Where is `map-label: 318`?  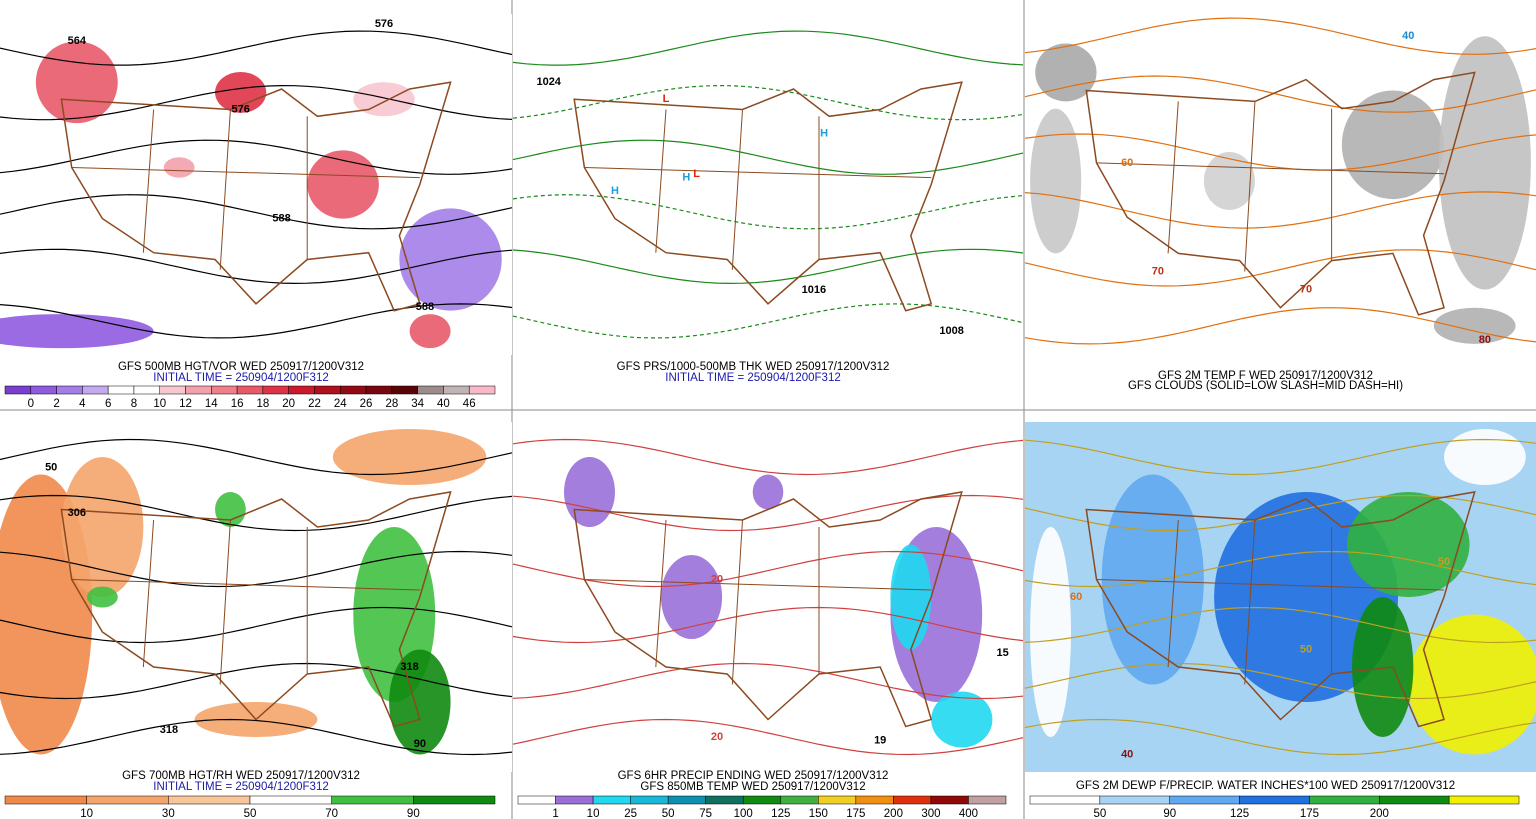
map-label: 318 is located at coordinates (409, 667).